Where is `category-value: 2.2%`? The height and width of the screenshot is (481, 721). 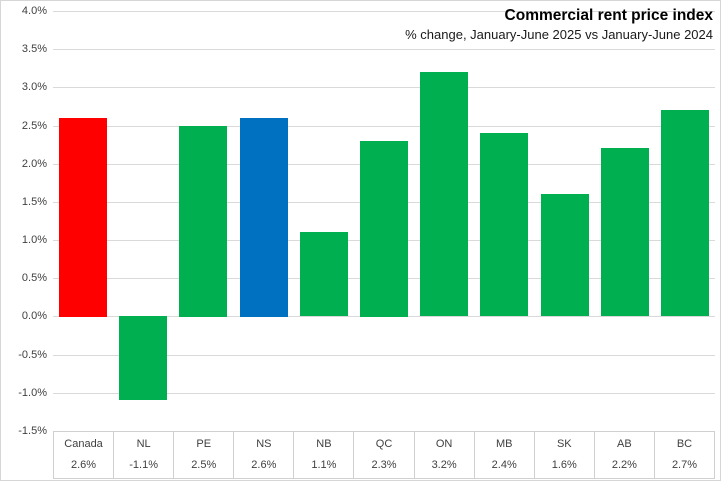
category-value: 2.2% is located at coordinates (624, 465).